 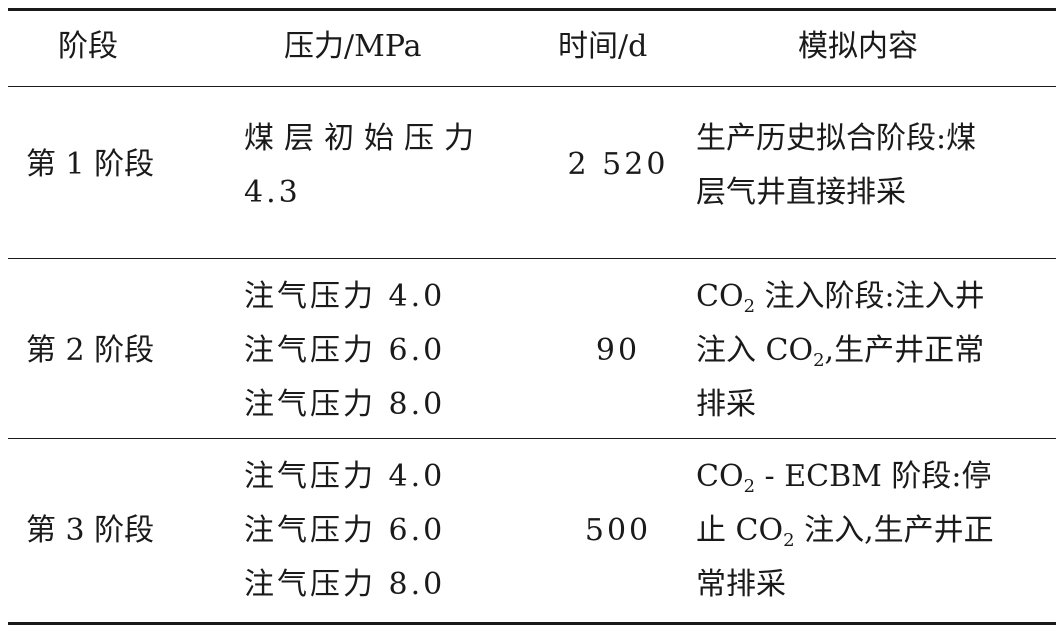 What do you see at coordinates (749, 486) in the screenshot?
I see `row-3-content-line-1-sub: 2` at bounding box center [749, 486].